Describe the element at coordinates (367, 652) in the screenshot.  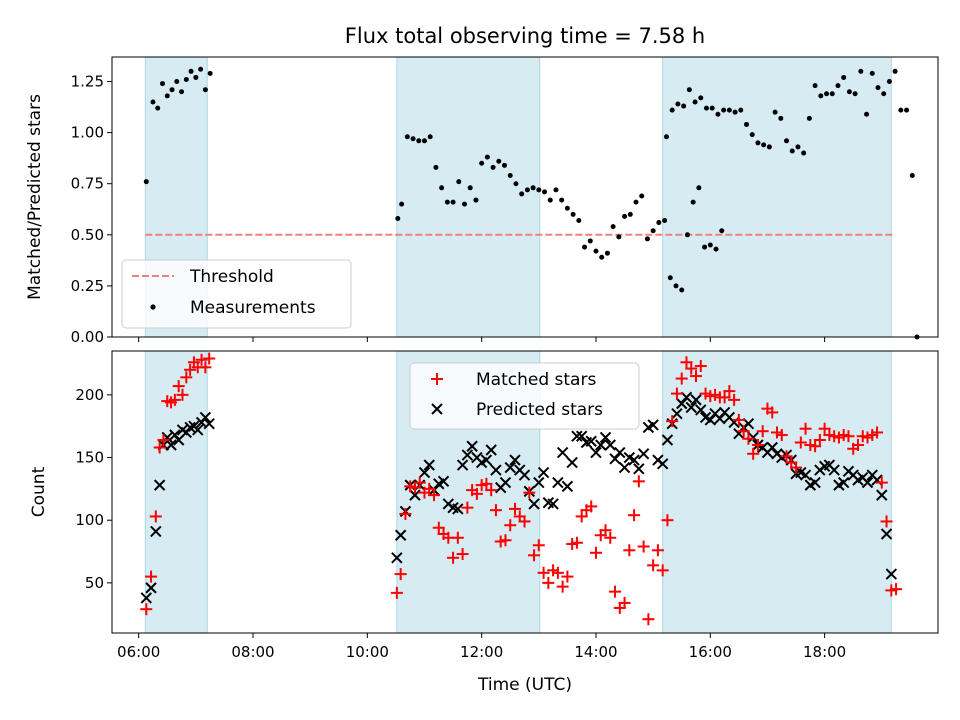
I see `x-tick-label: 10:00` at that location.